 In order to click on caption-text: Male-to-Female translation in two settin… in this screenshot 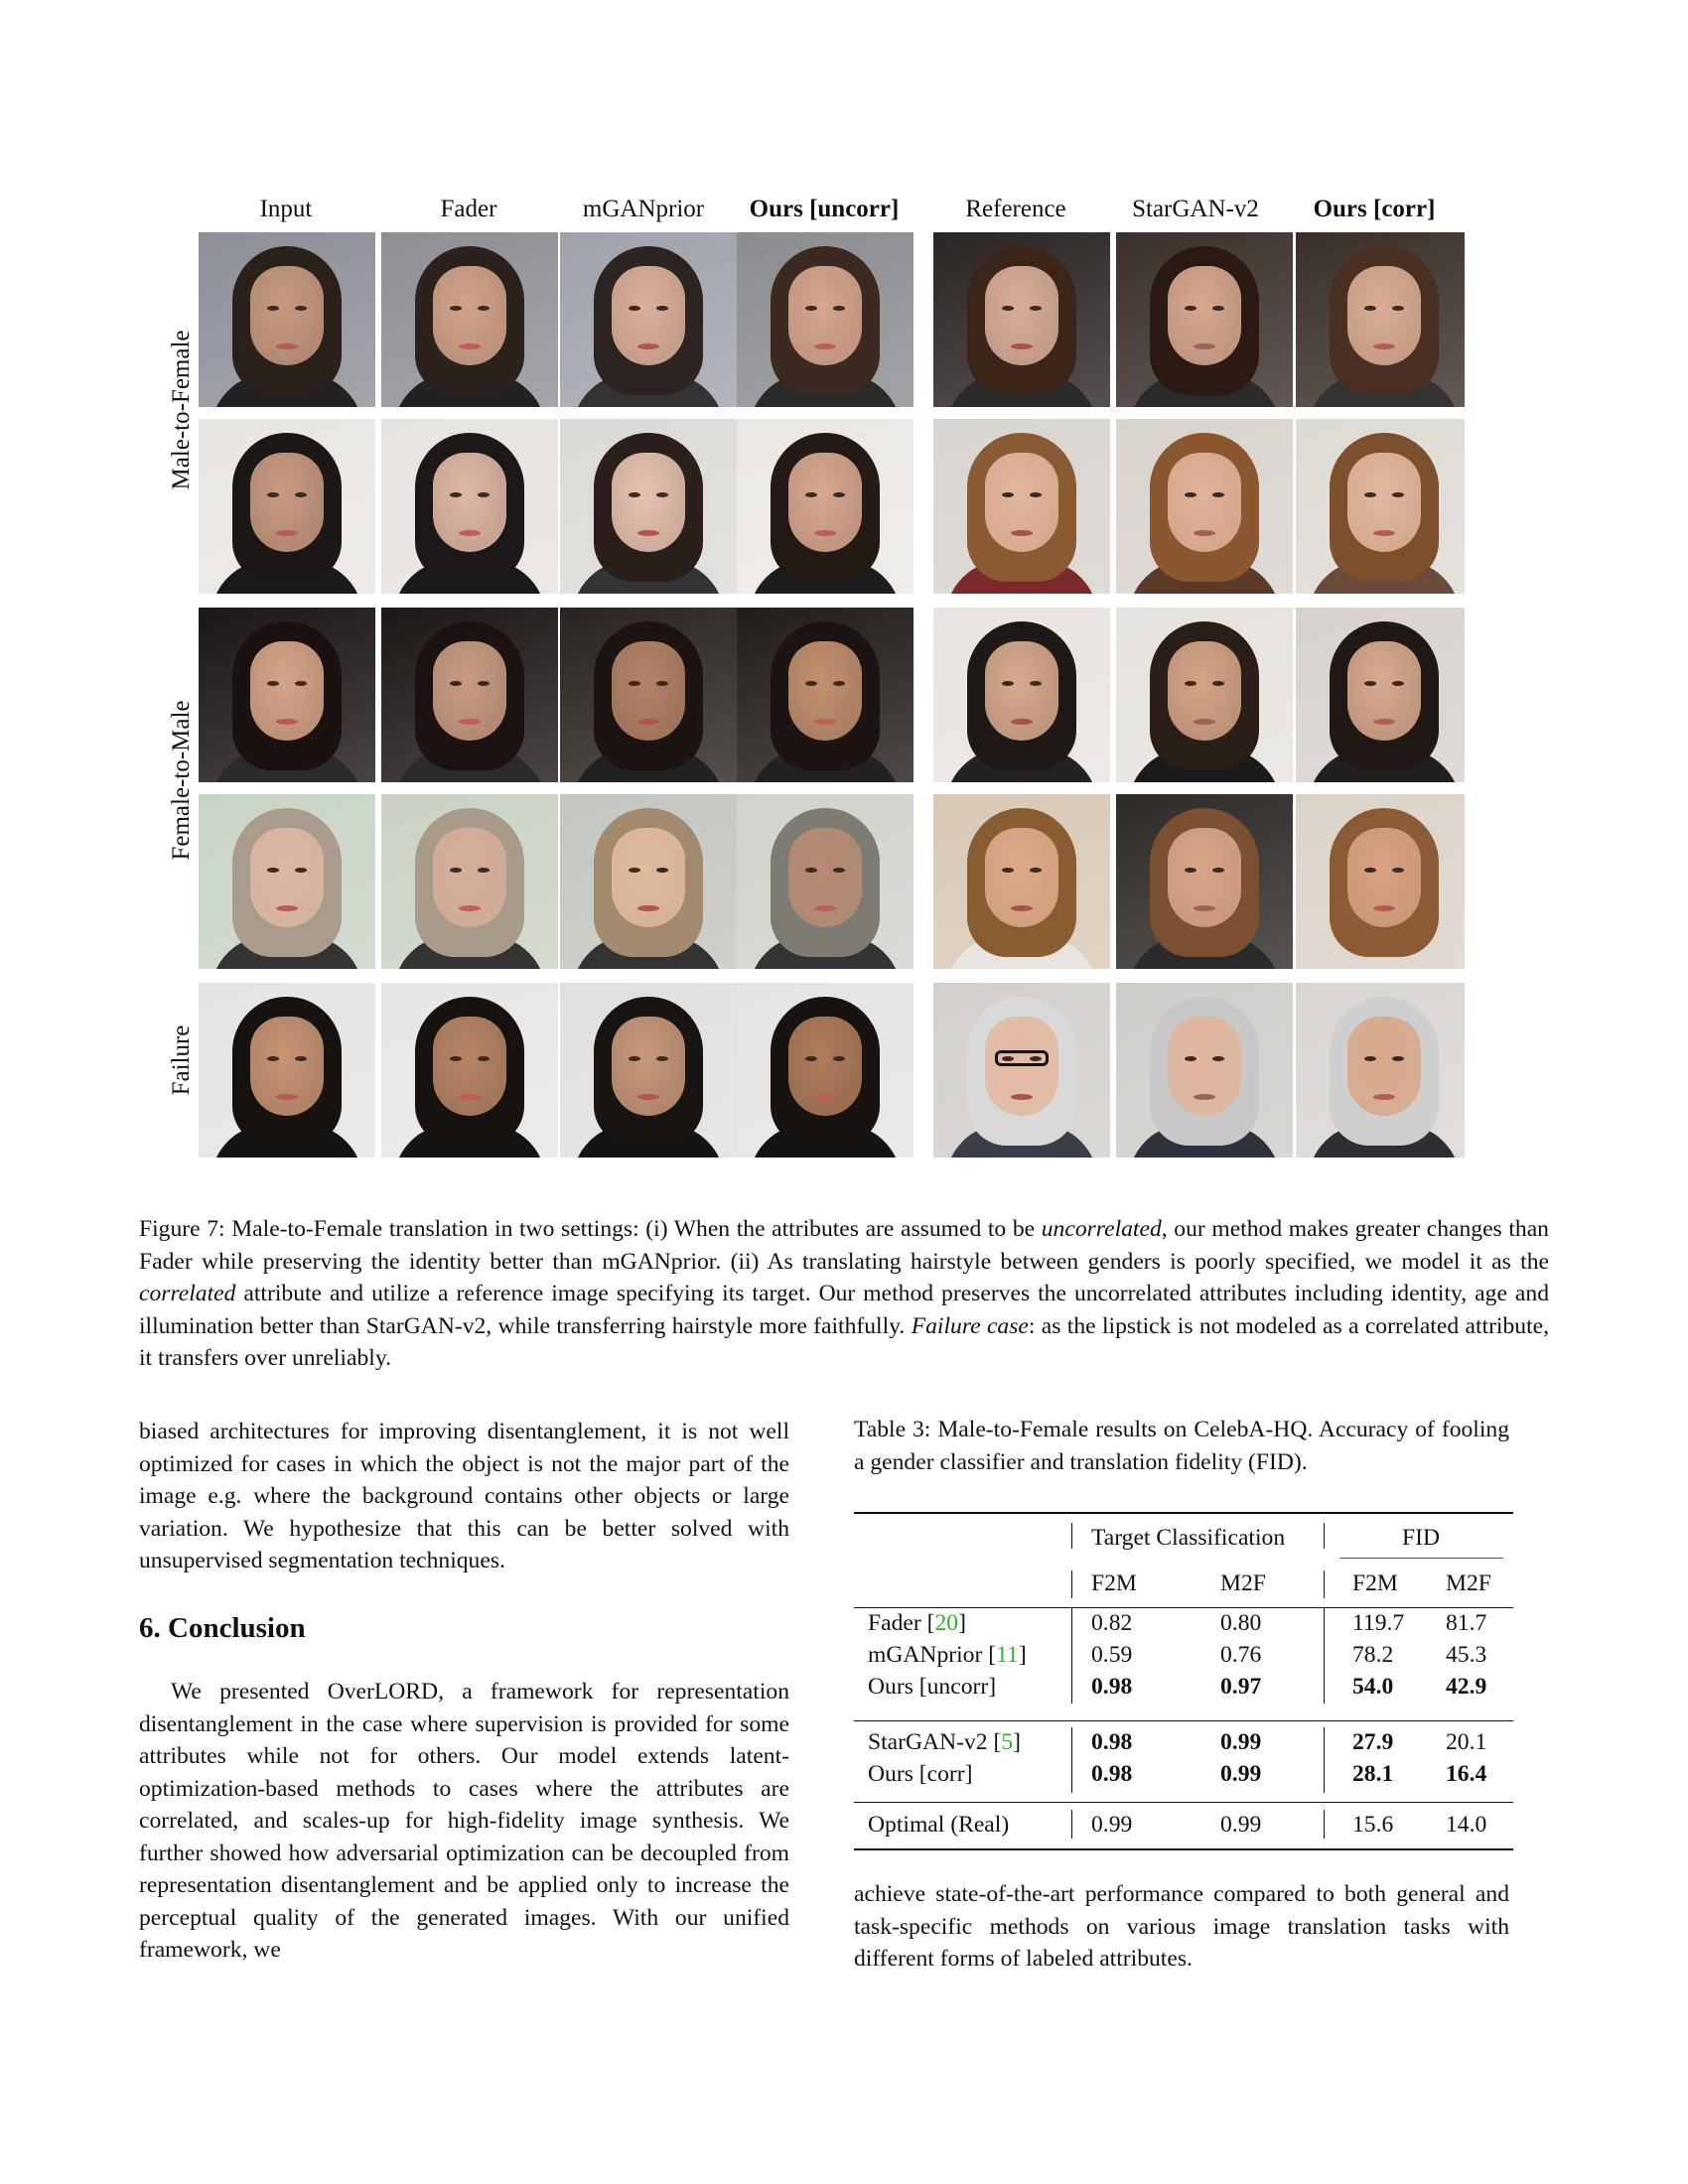, I will do `click(633, 1229)`.